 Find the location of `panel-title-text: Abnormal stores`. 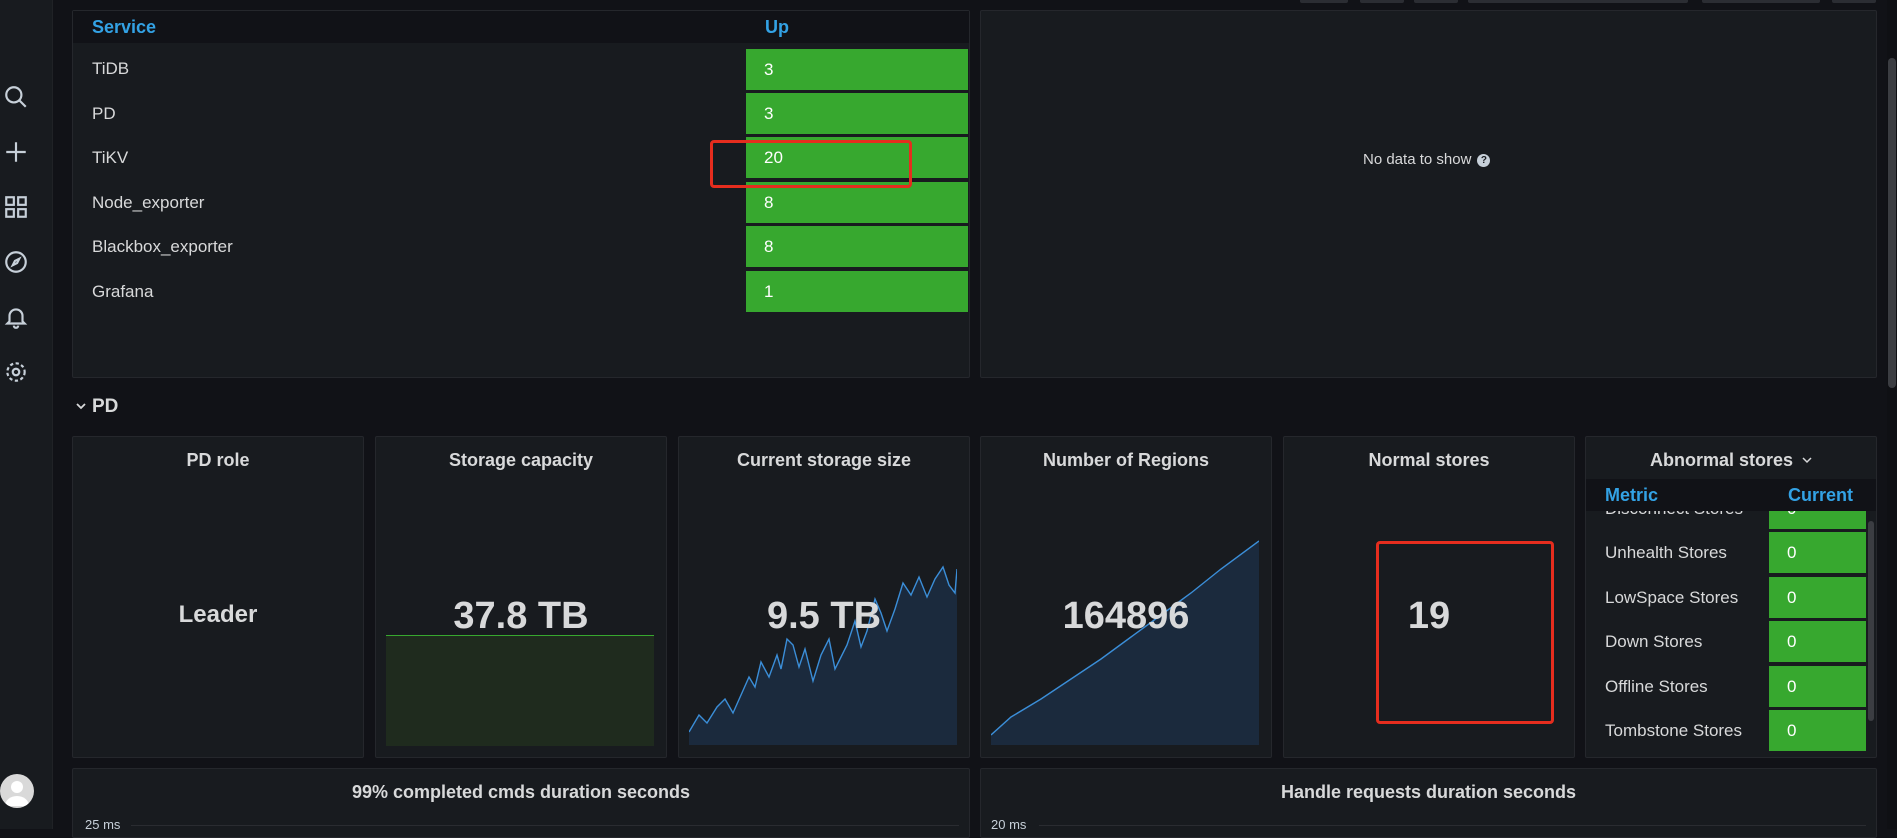

panel-title-text: Abnormal stores is located at coordinates (1721, 460).